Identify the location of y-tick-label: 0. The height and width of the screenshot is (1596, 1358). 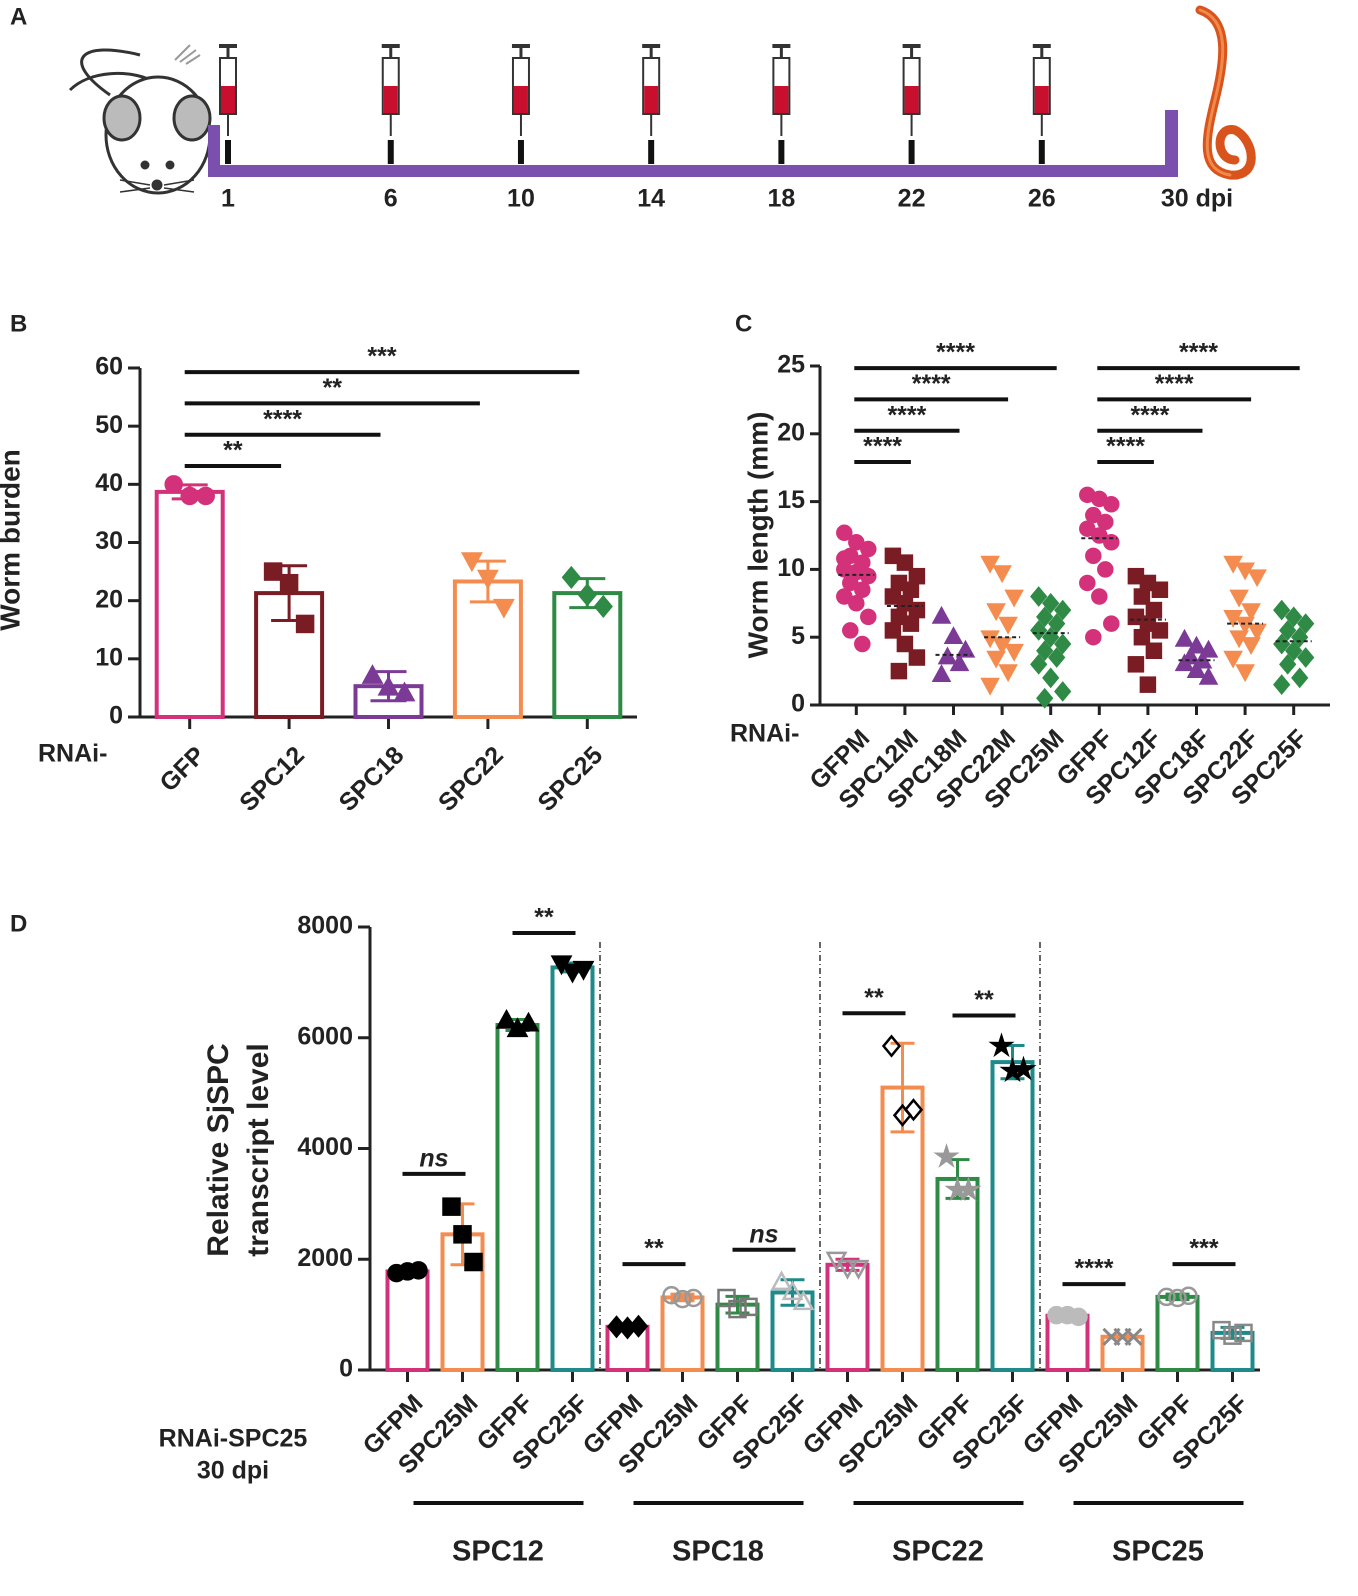
(346, 1369).